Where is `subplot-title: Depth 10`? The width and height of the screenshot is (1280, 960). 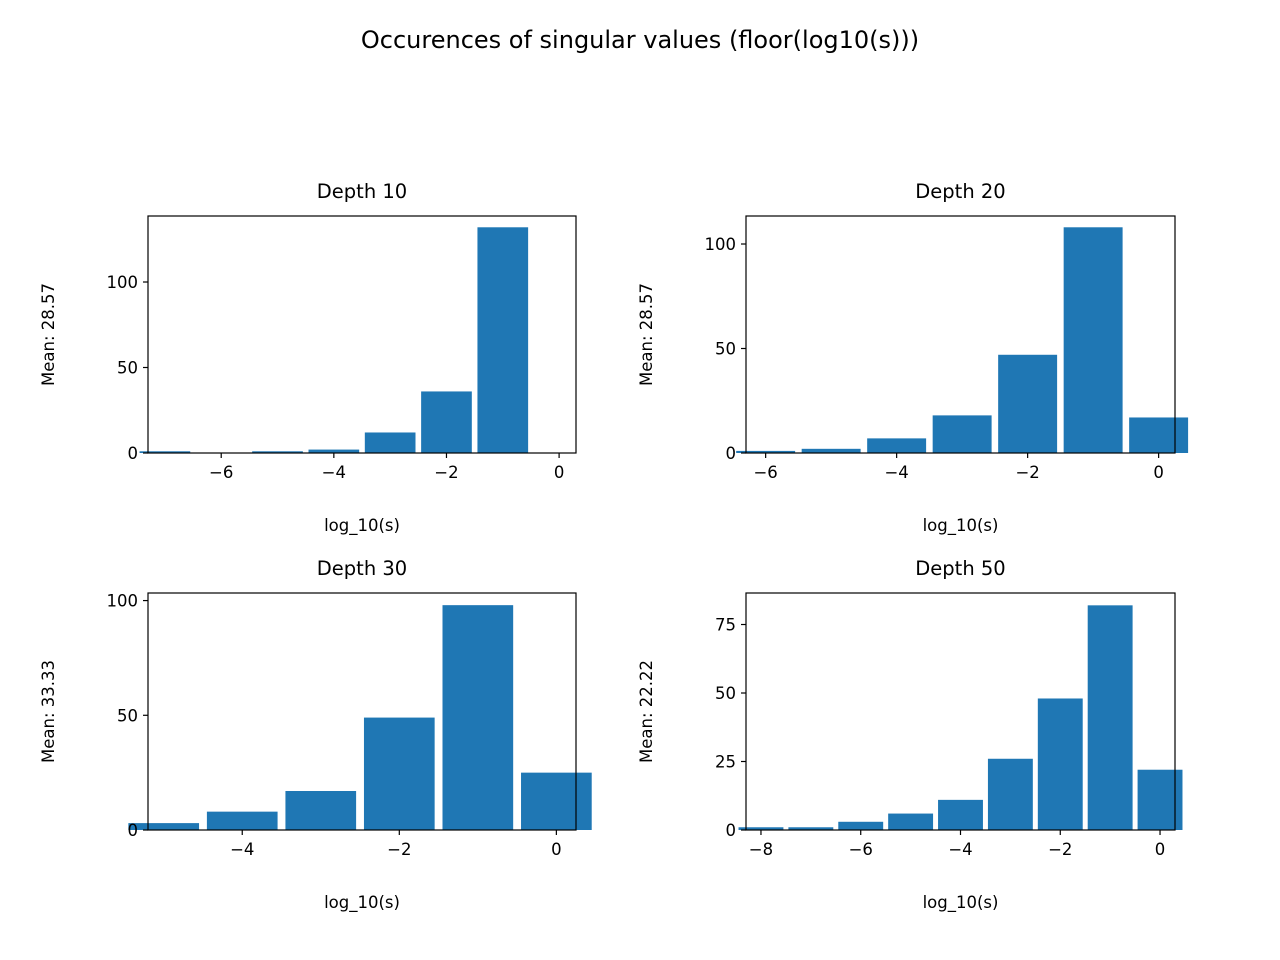 subplot-title: Depth 10 is located at coordinates (362, 191).